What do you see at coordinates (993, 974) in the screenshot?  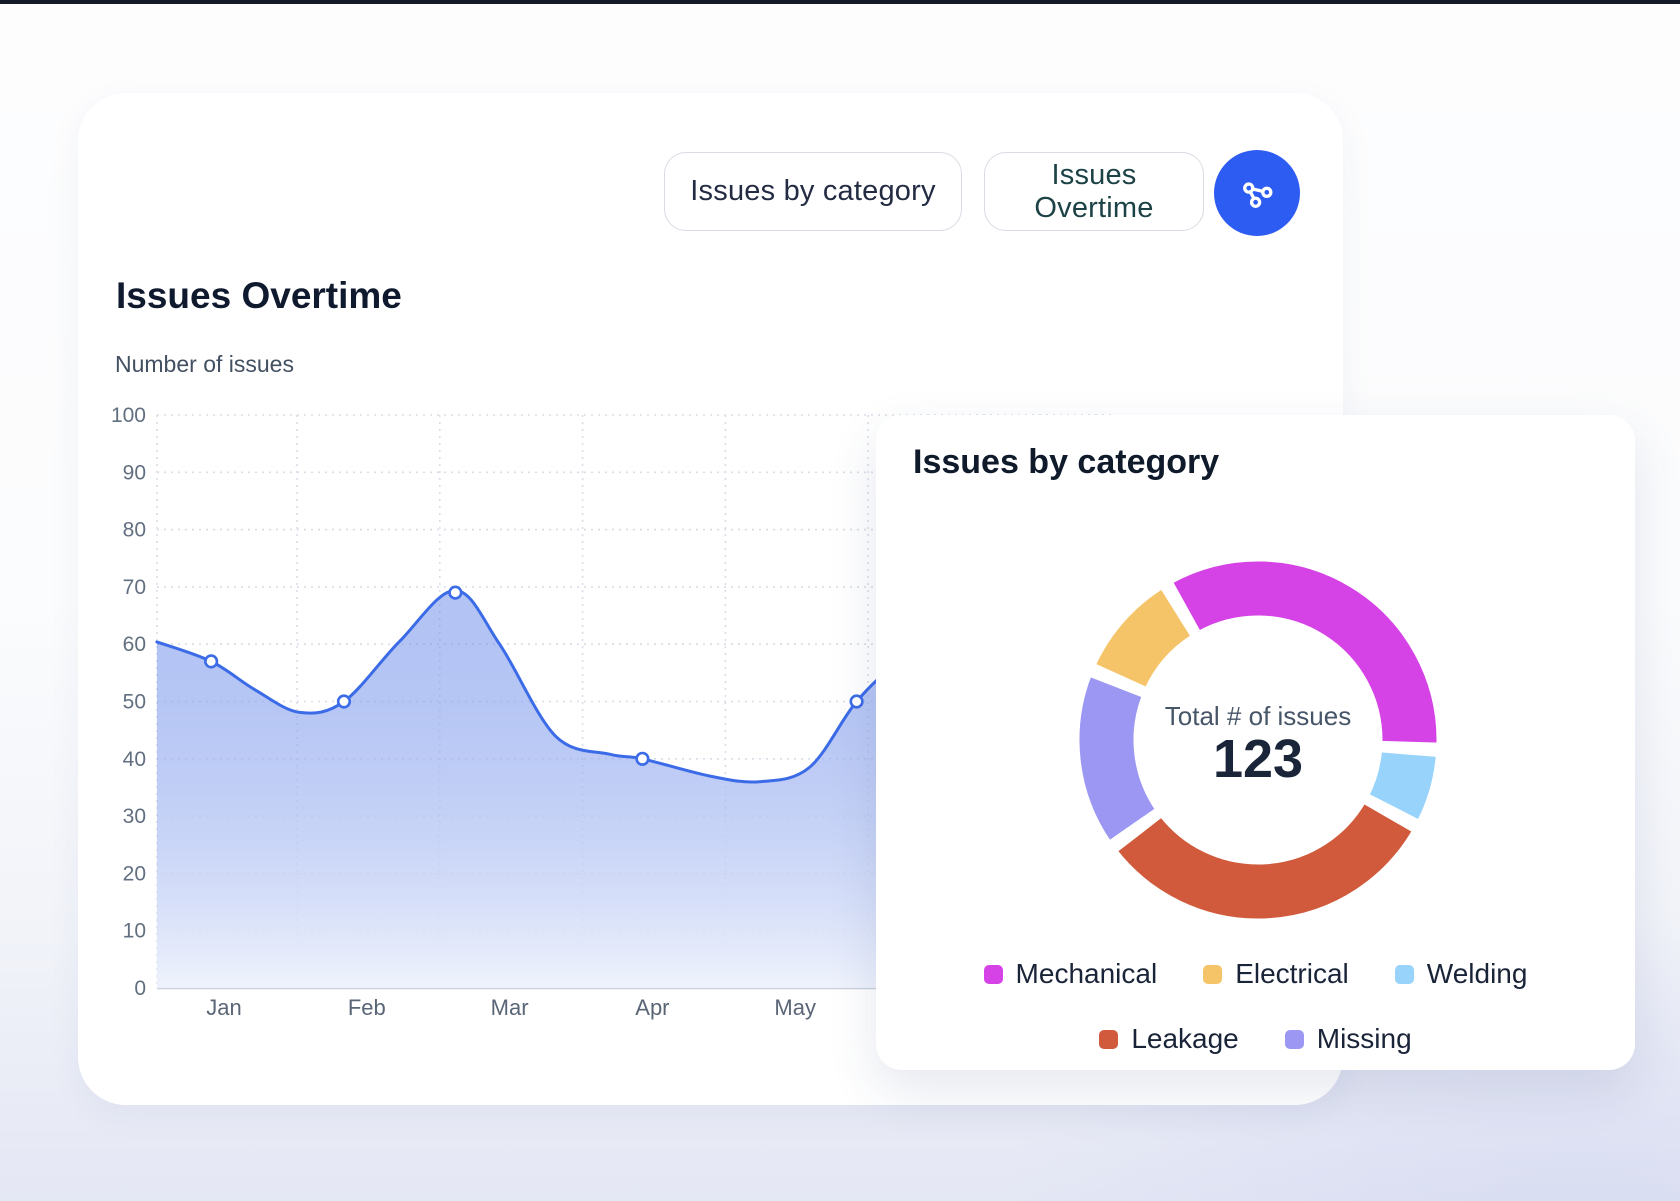 I see `legend-swatch-mechanical` at bounding box center [993, 974].